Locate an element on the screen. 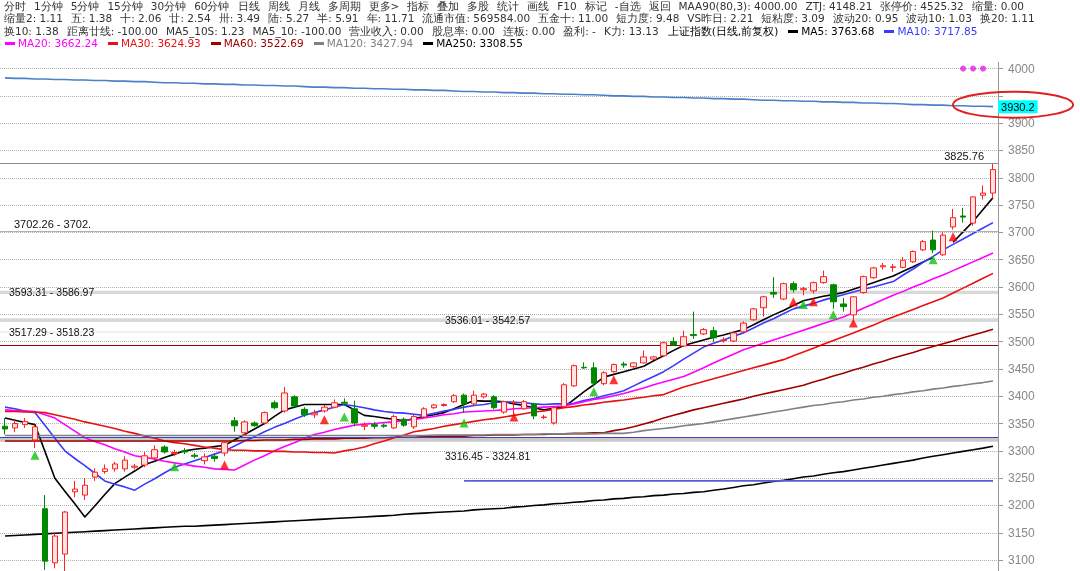 The height and width of the screenshot is (571, 1080). text: F10 is located at coordinates (567, 6).